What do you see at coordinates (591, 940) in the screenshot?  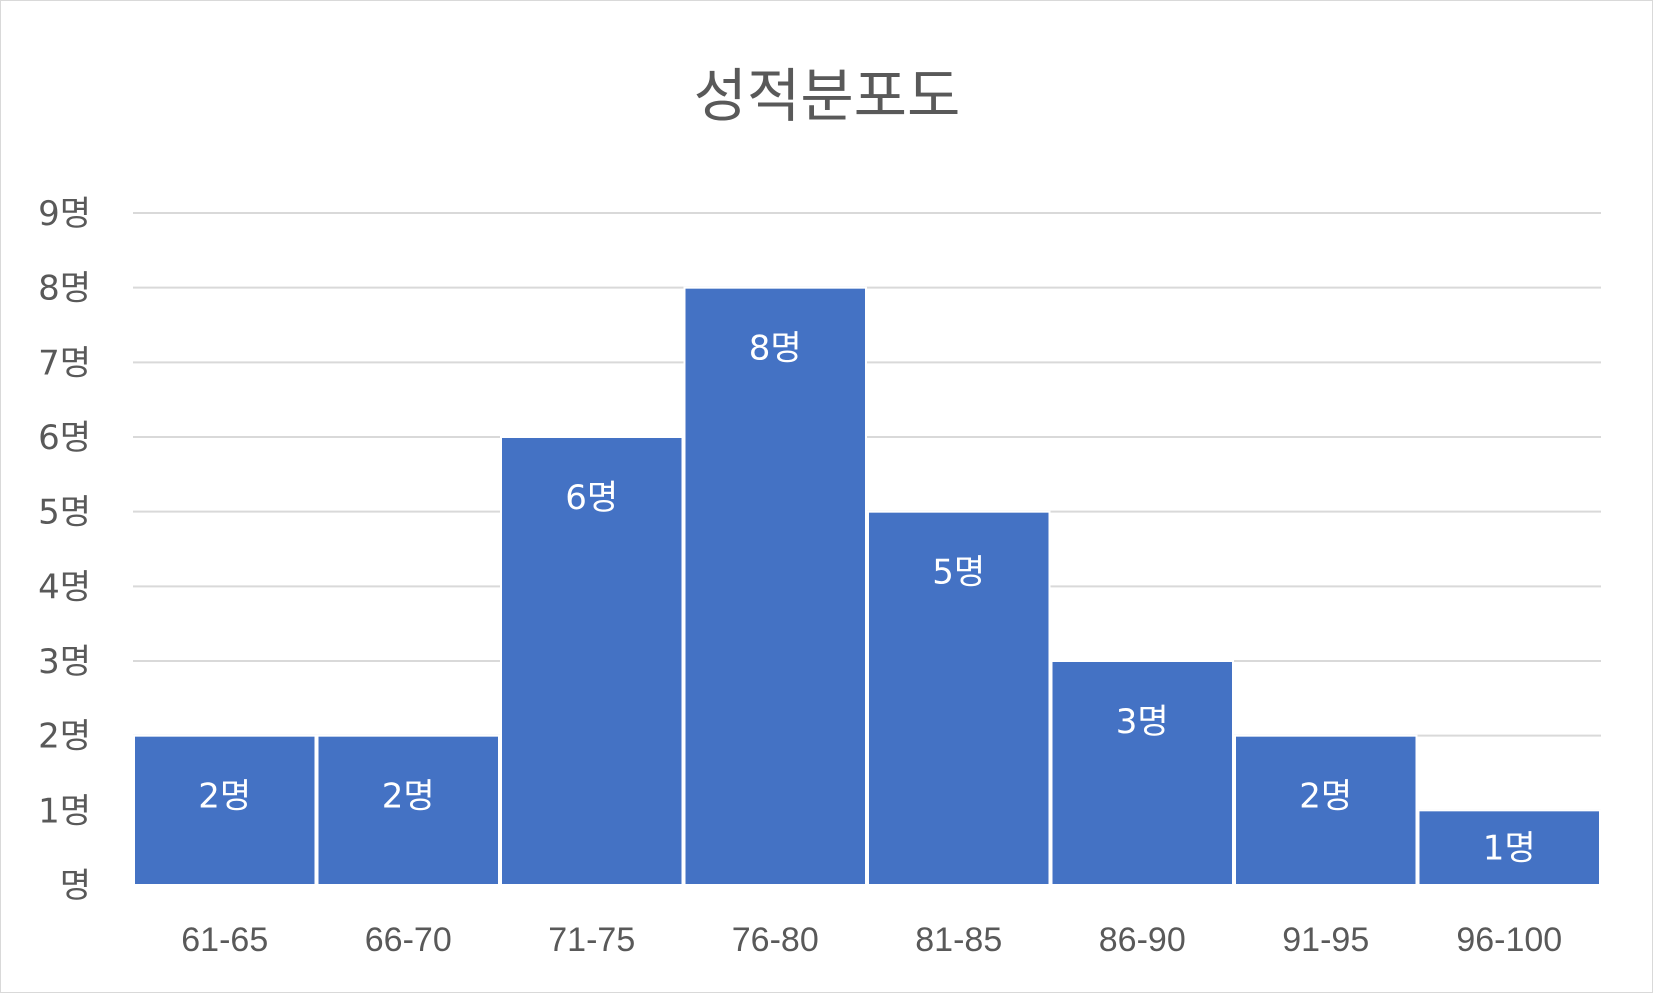 I see `x-tick-label: 71-75` at bounding box center [591, 940].